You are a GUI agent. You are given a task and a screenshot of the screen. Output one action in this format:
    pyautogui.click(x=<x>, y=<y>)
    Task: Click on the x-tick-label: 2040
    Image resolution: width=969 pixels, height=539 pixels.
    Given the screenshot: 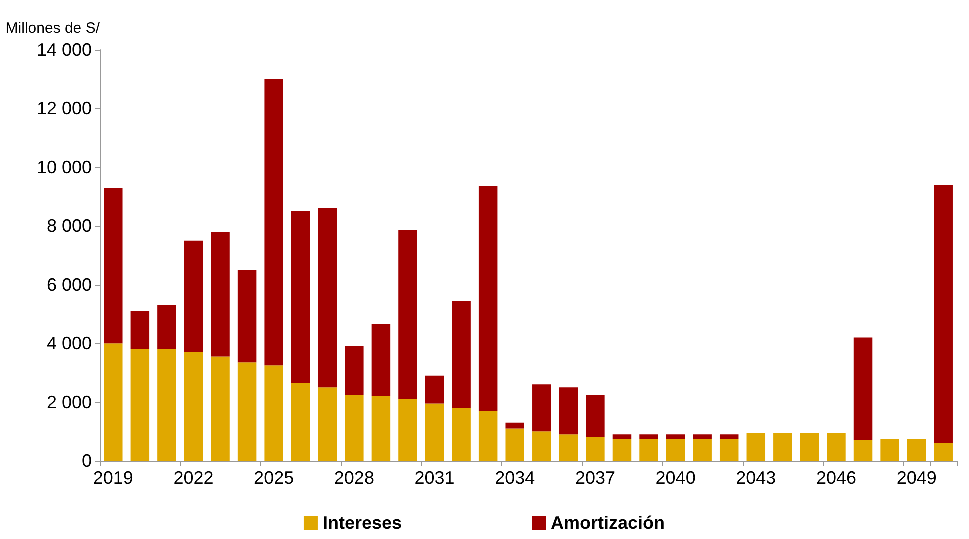 What is the action you would take?
    pyautogui.click(x=676, y=478)
    